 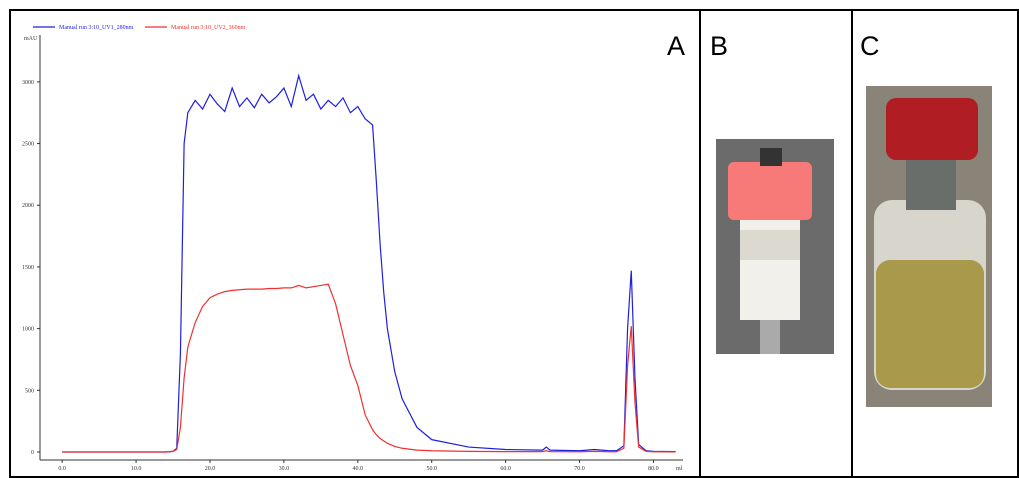 What do you see at coordinates (505, 469) in the screenshot?
I see `x-tick-label: 60.0` at bounding box center [505, 469].